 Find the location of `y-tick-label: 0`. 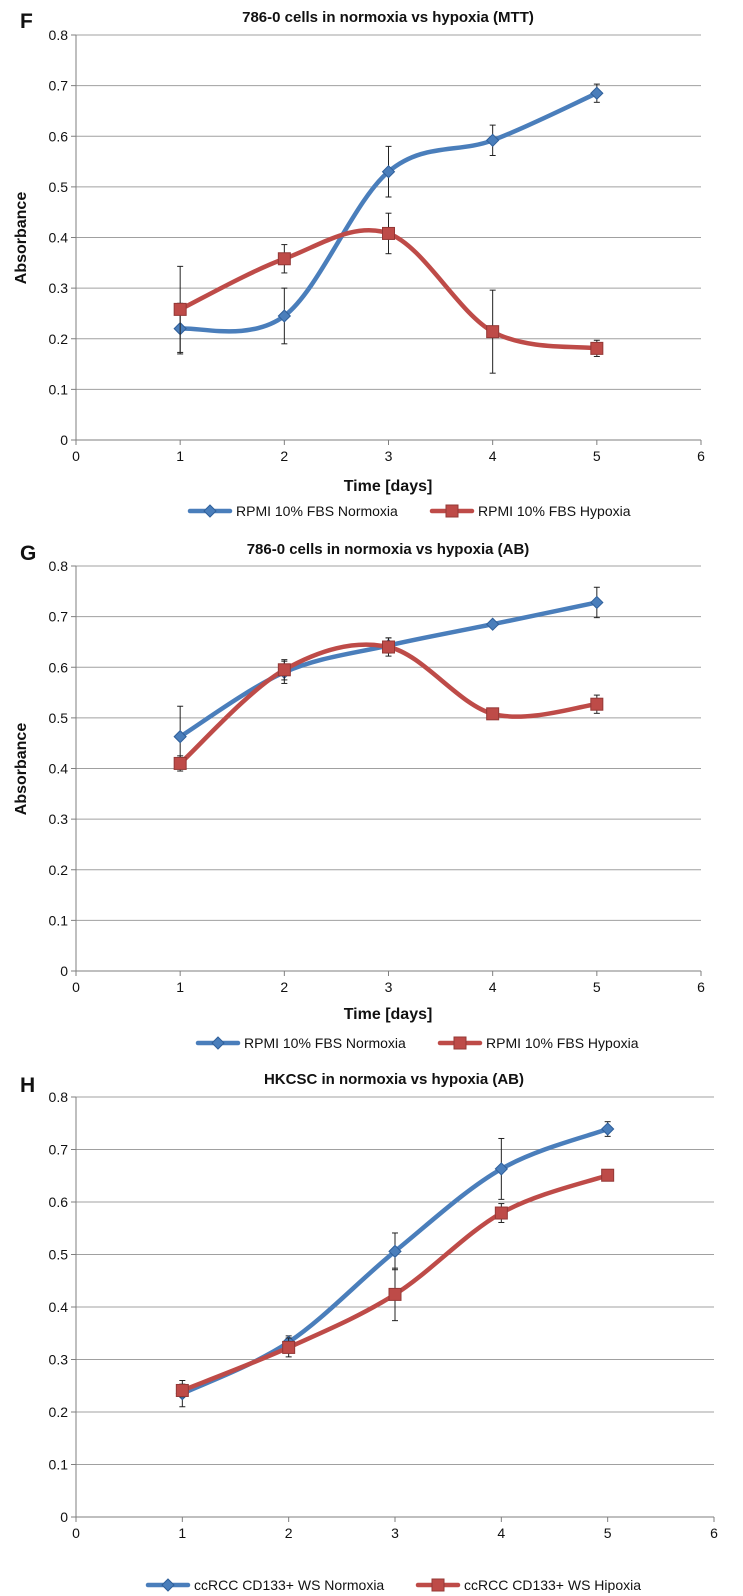

y-tick-label: 0 is located at coordinates (64, 1517).